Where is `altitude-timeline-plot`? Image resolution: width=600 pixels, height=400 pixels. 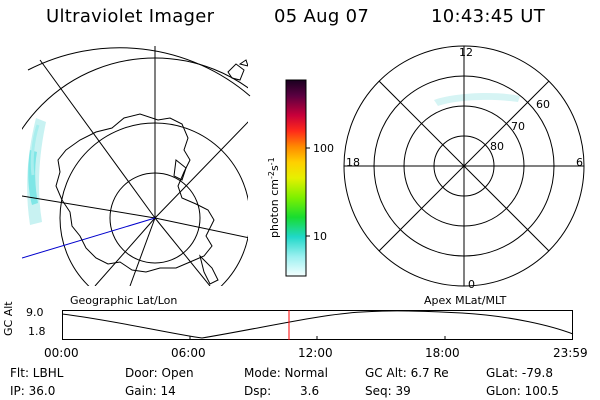 altitude-timeline-plot is located at coordinates (318, 325).